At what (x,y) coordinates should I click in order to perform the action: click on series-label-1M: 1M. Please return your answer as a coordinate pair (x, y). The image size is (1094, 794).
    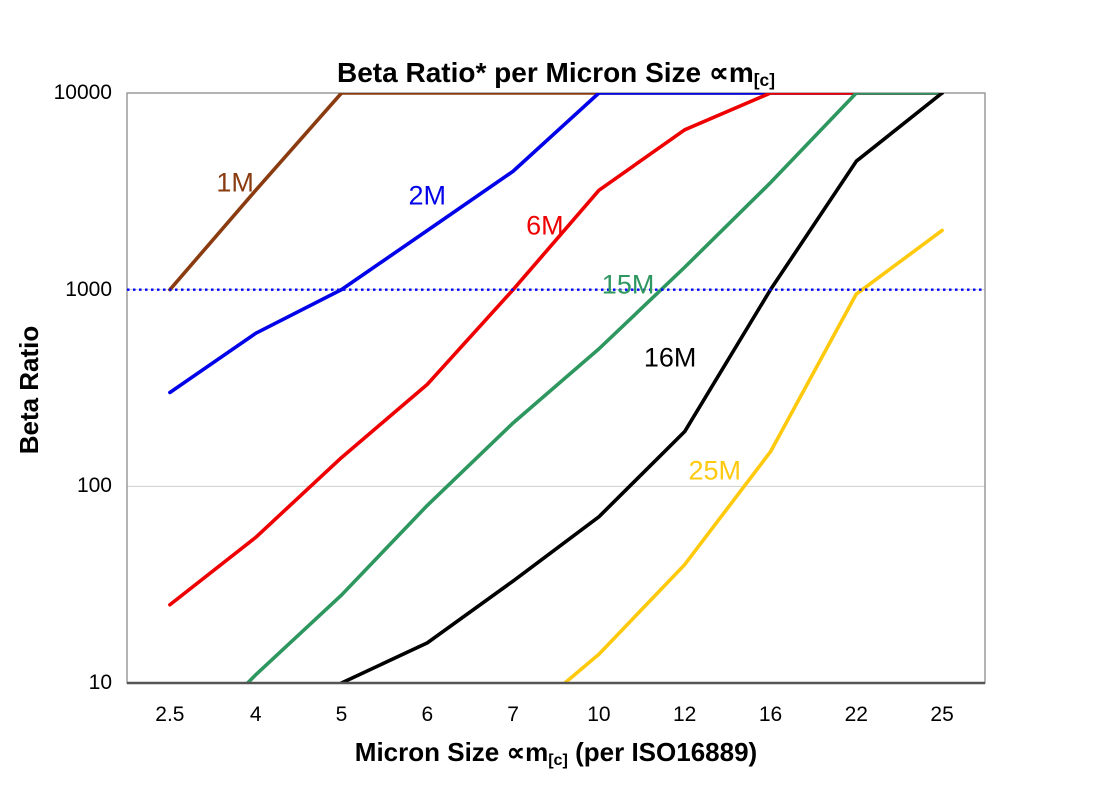
    Looking at the image, I should click on (235, 182).